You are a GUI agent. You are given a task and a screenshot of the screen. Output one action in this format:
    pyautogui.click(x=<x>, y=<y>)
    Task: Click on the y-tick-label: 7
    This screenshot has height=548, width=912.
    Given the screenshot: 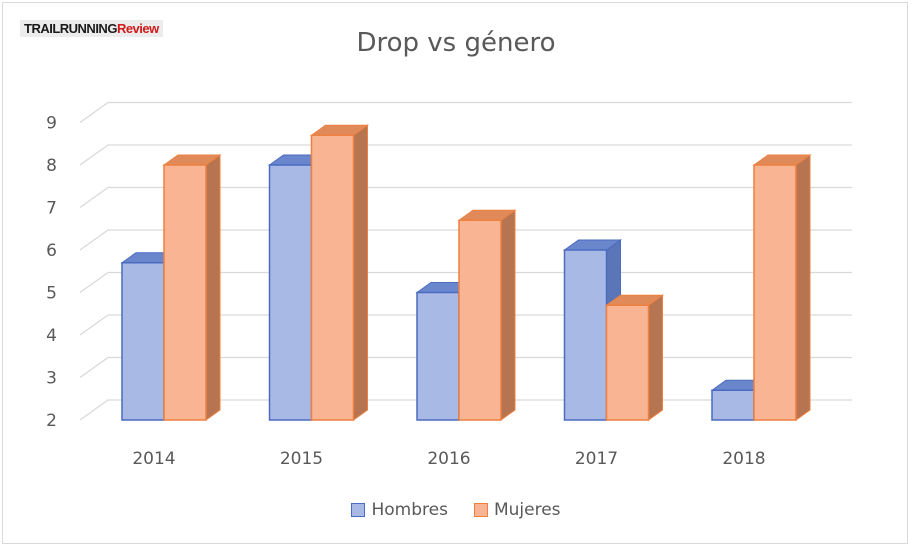 What is the action you would take?
    pyautogui.click(x=51, y=209)
    